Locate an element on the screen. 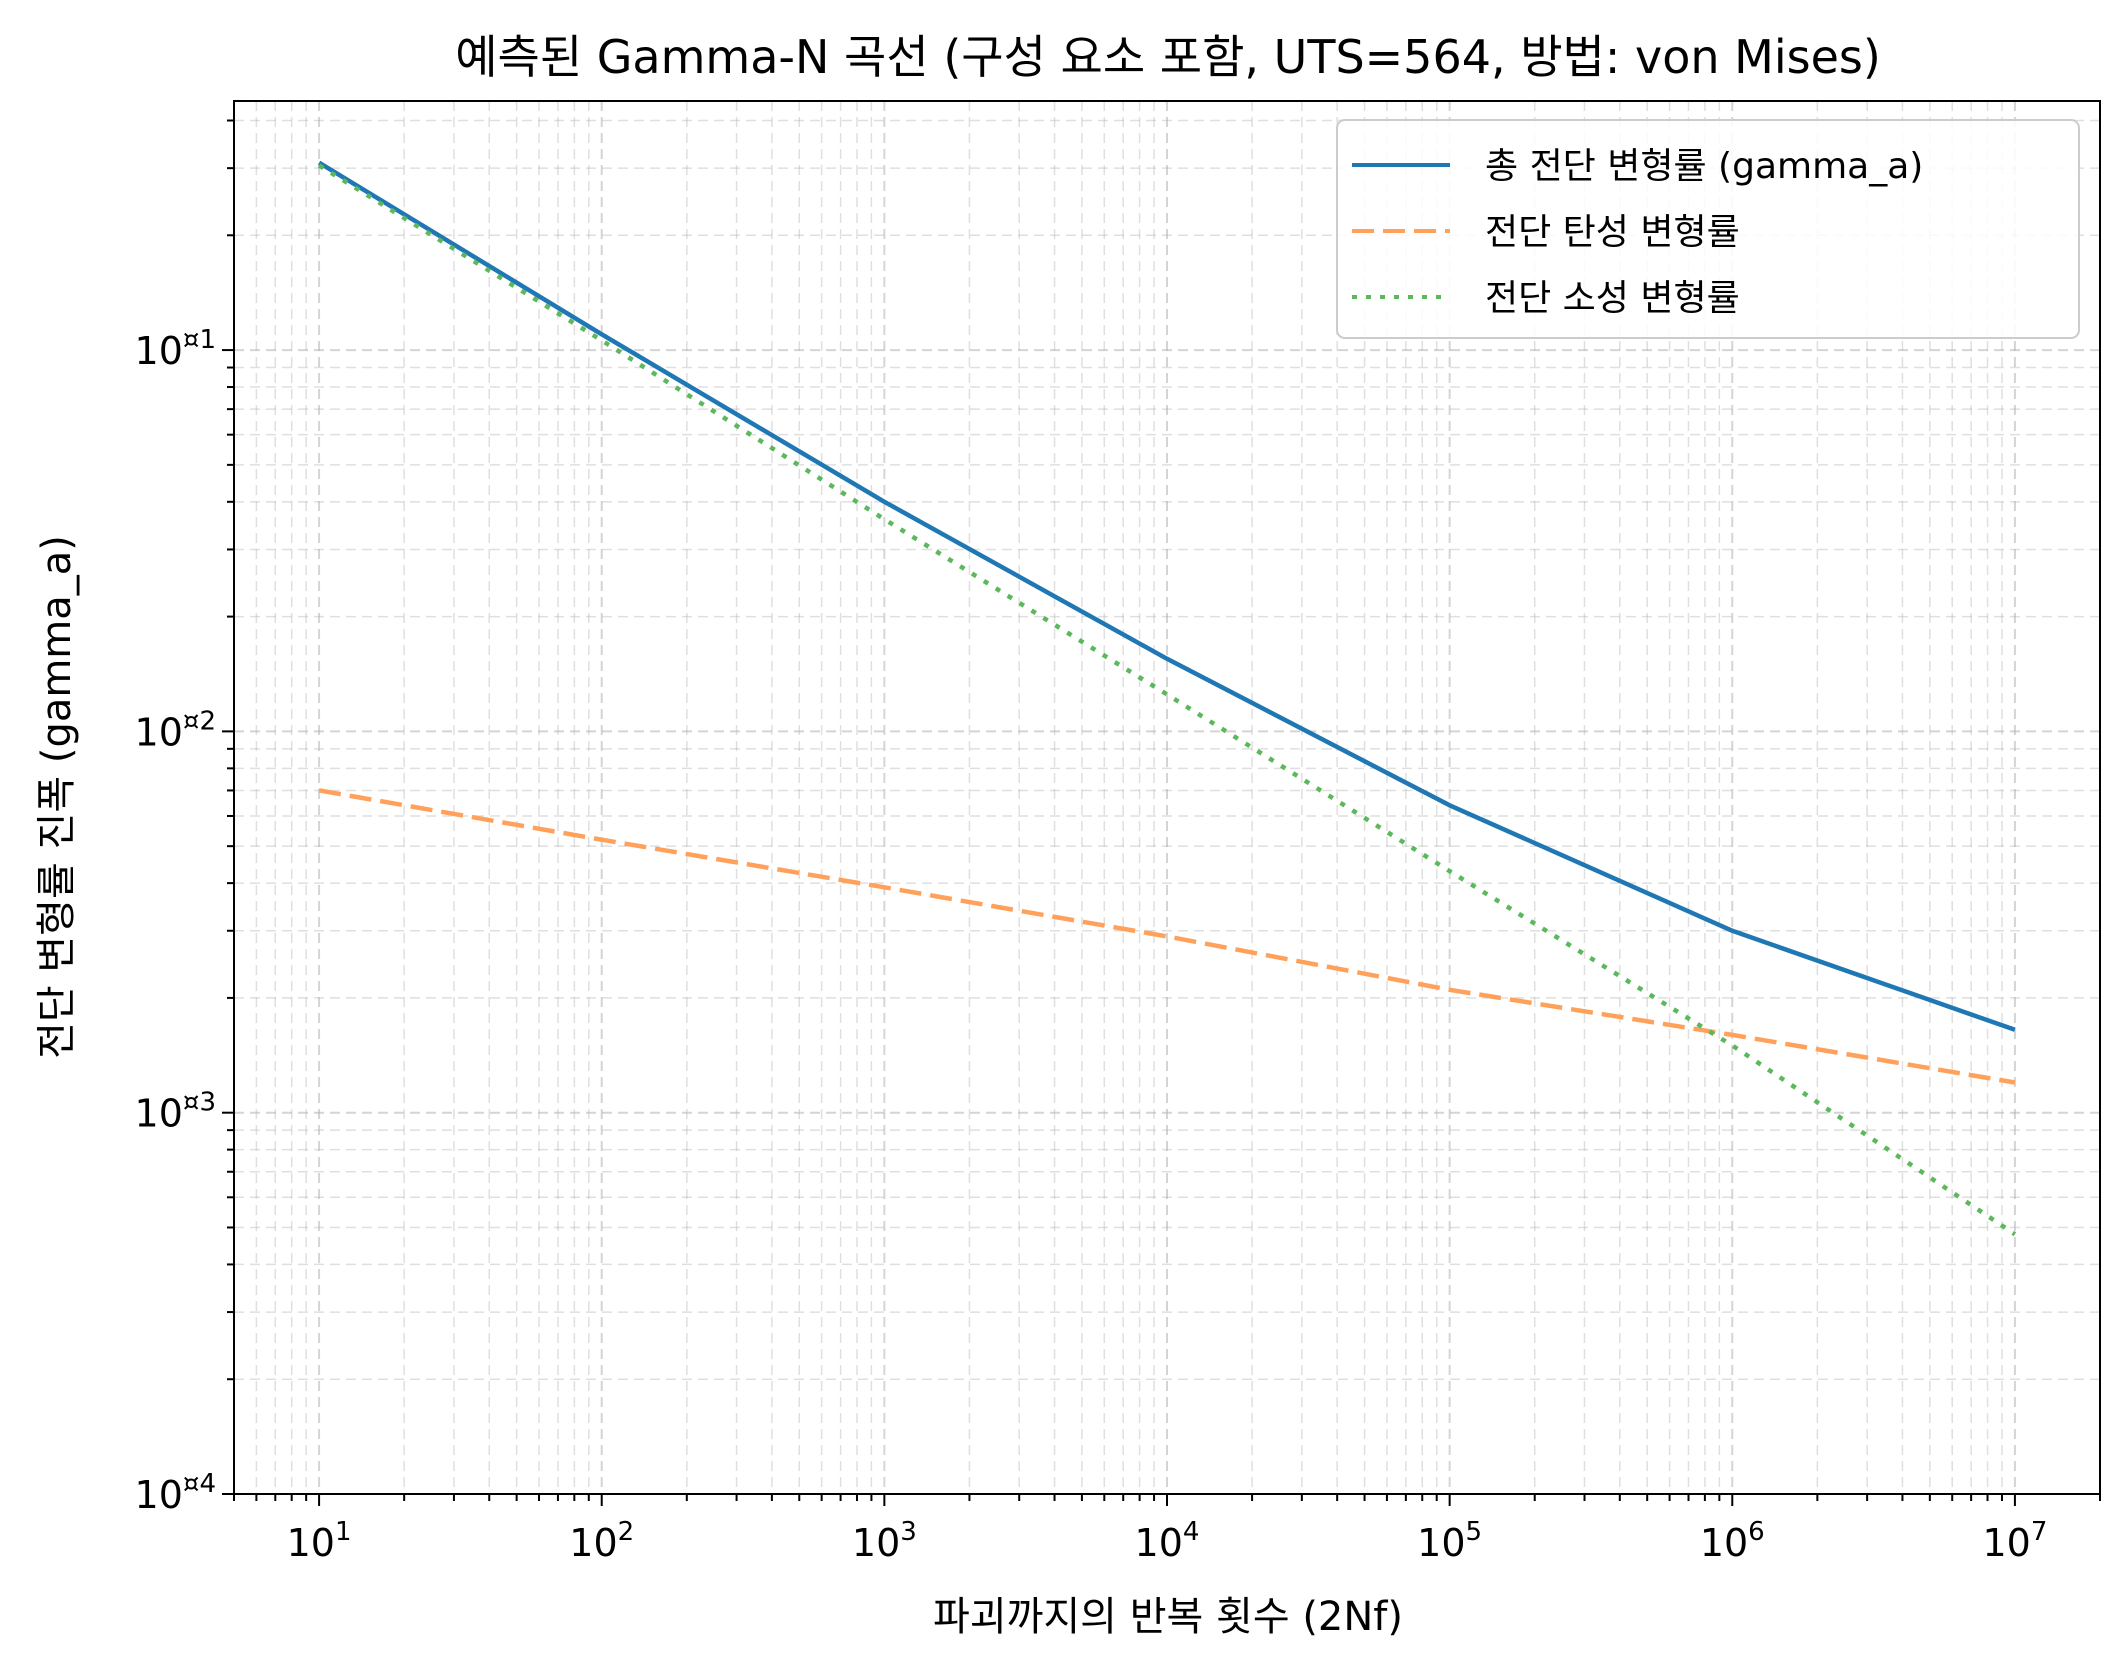  y-tick-label: 10¤3 is located at coordinates (175, 1112).